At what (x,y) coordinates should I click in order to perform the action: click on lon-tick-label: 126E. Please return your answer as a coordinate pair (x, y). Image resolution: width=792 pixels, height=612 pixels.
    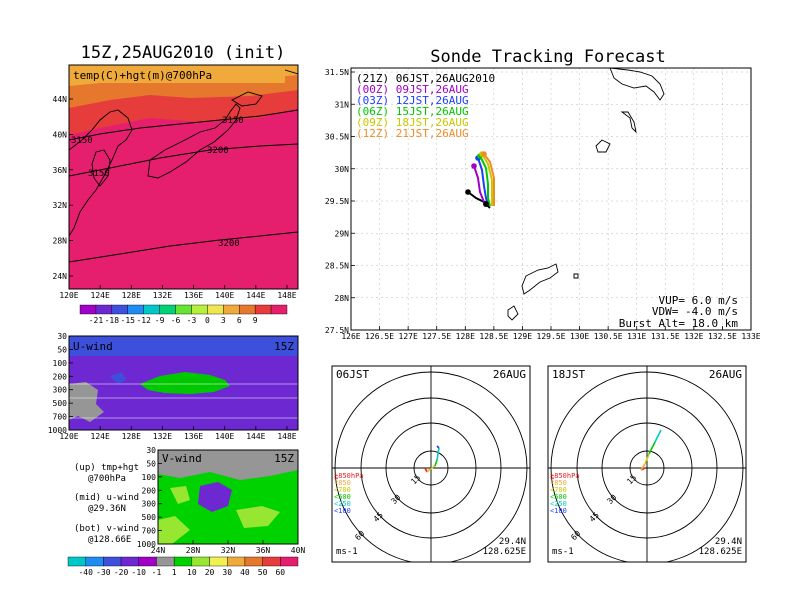
    Looking at the image, I should click on (350, 336).